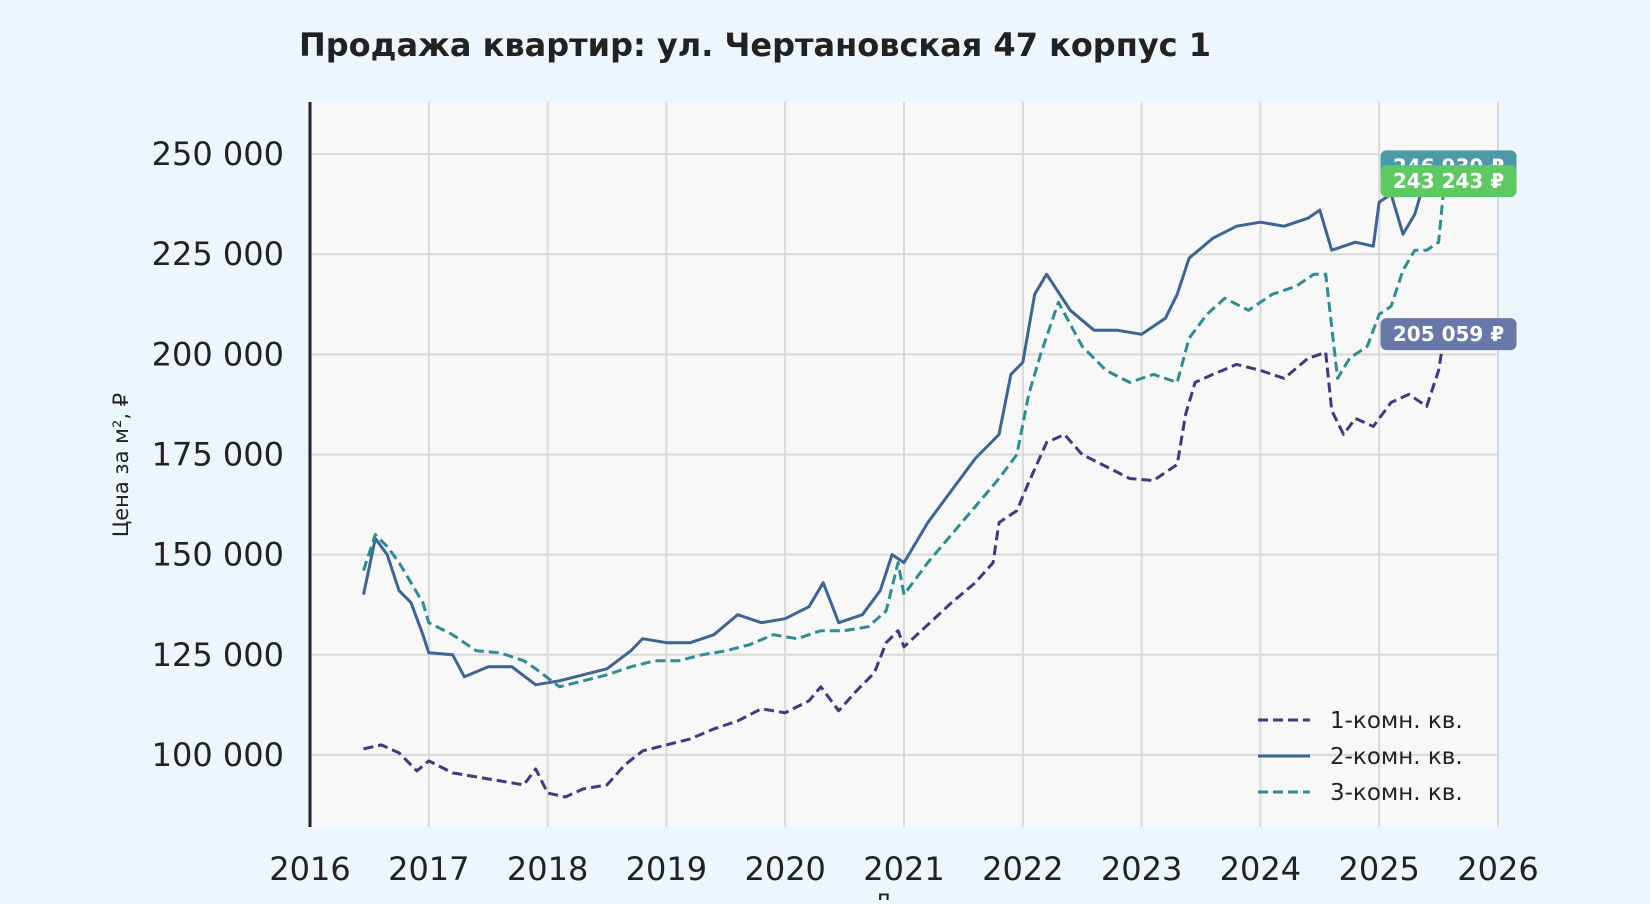 The image size is (1650, 904). I want to click on end-value-text: 243 243 ₽, so click(1448, 181).